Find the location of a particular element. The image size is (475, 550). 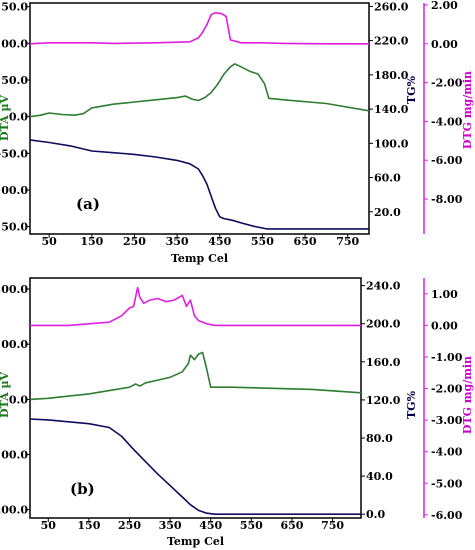

dtg-tick-label: -5.00 is located at coordinates (447, 483).